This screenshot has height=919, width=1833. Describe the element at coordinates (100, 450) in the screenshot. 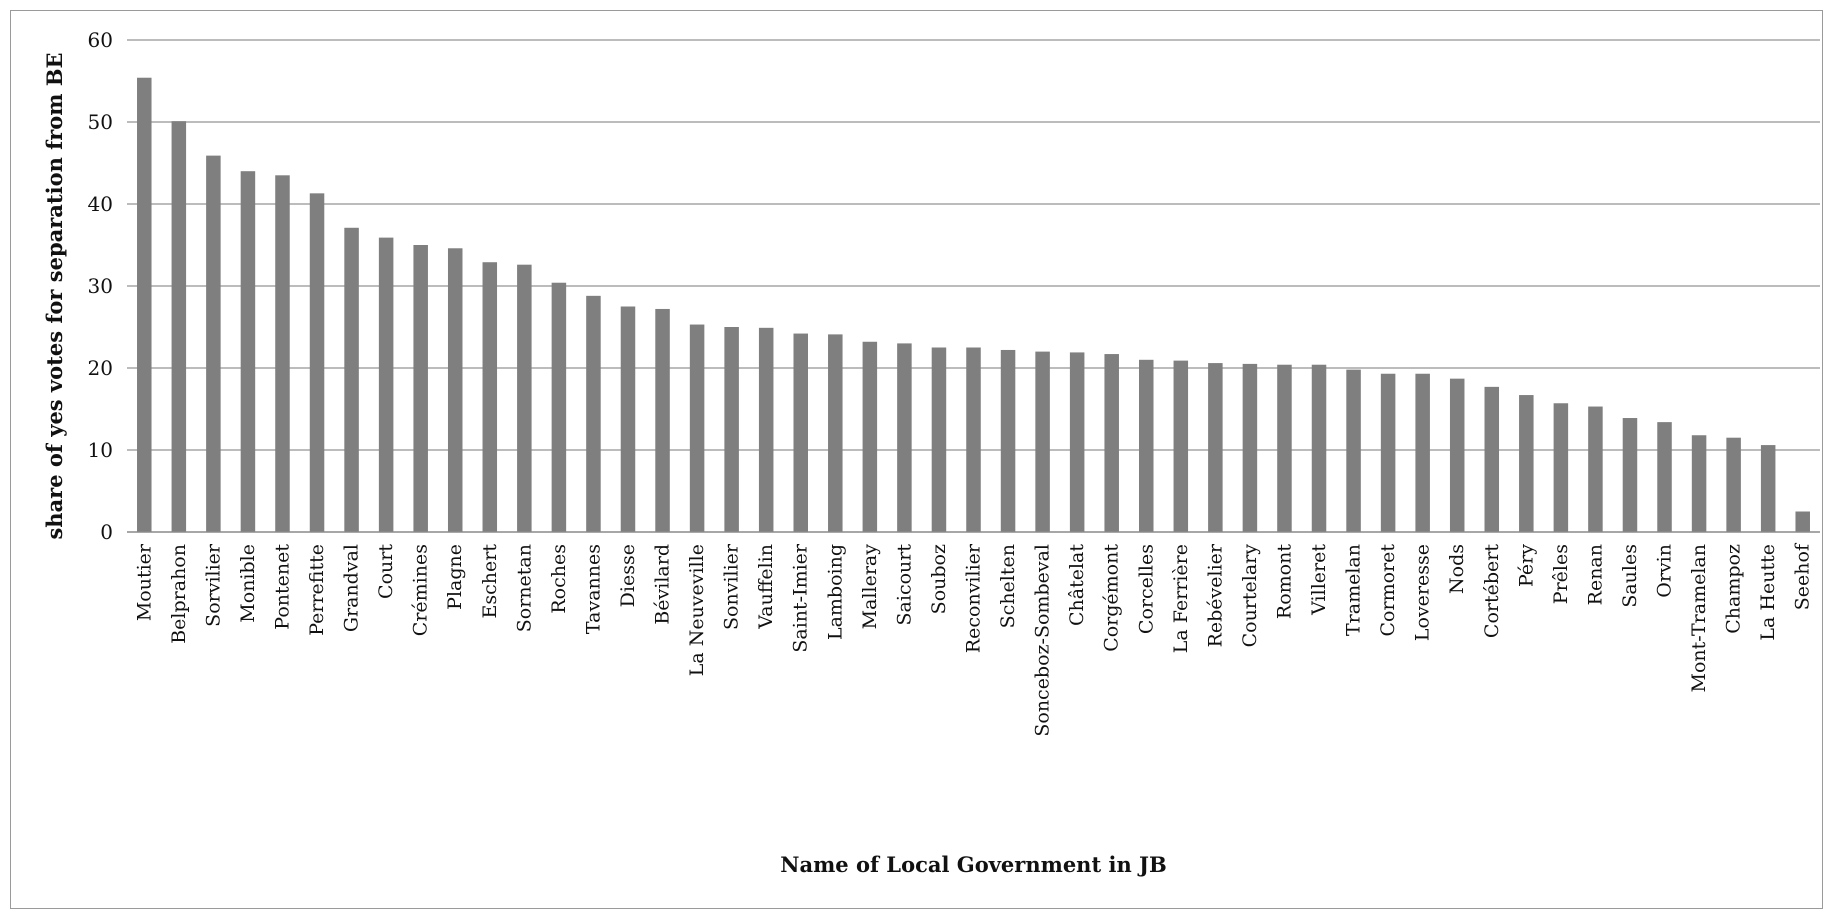

I see `y-tick-label: 10` at that location.